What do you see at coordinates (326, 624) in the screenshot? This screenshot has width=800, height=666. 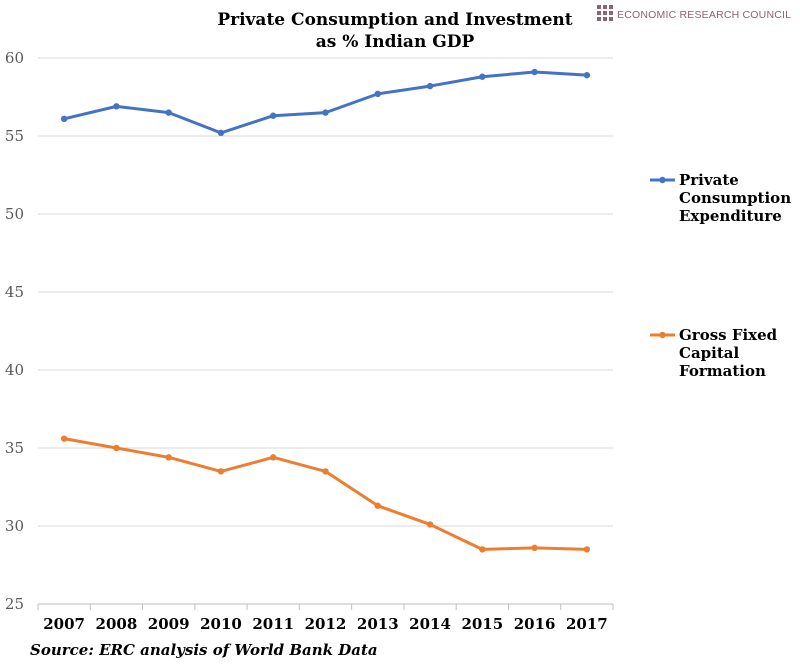 I see `x-tick-label: 2012` at bounding box center [326, 624].